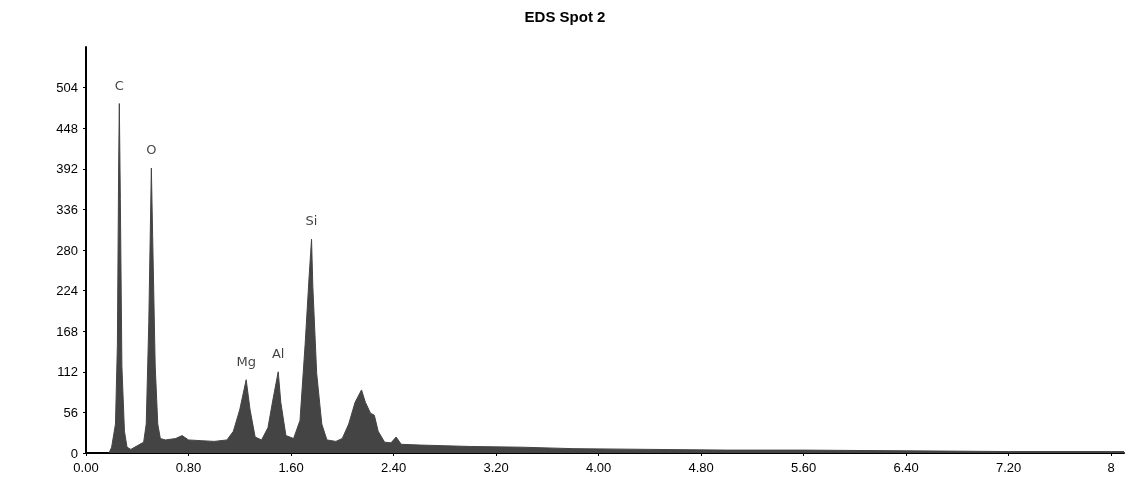 The image size is (1130, 479). Describe the element at coordinates (598, 467) in the screenshot. I see `x-tick-label: 4.00` at that location.